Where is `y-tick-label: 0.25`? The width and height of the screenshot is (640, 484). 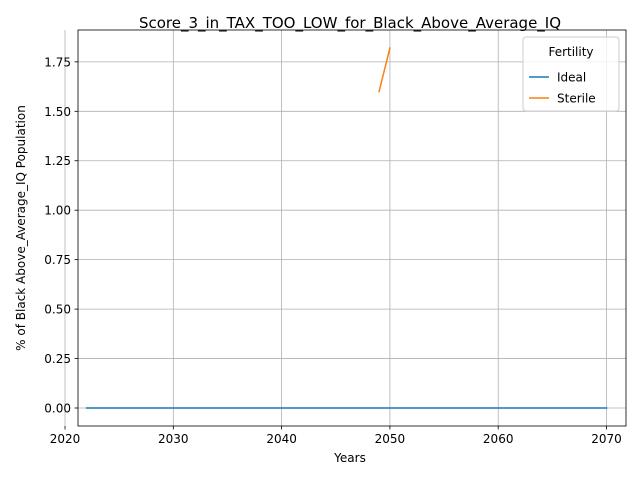
y-tick-label: 0.25 is located at coordinates (57, 359).